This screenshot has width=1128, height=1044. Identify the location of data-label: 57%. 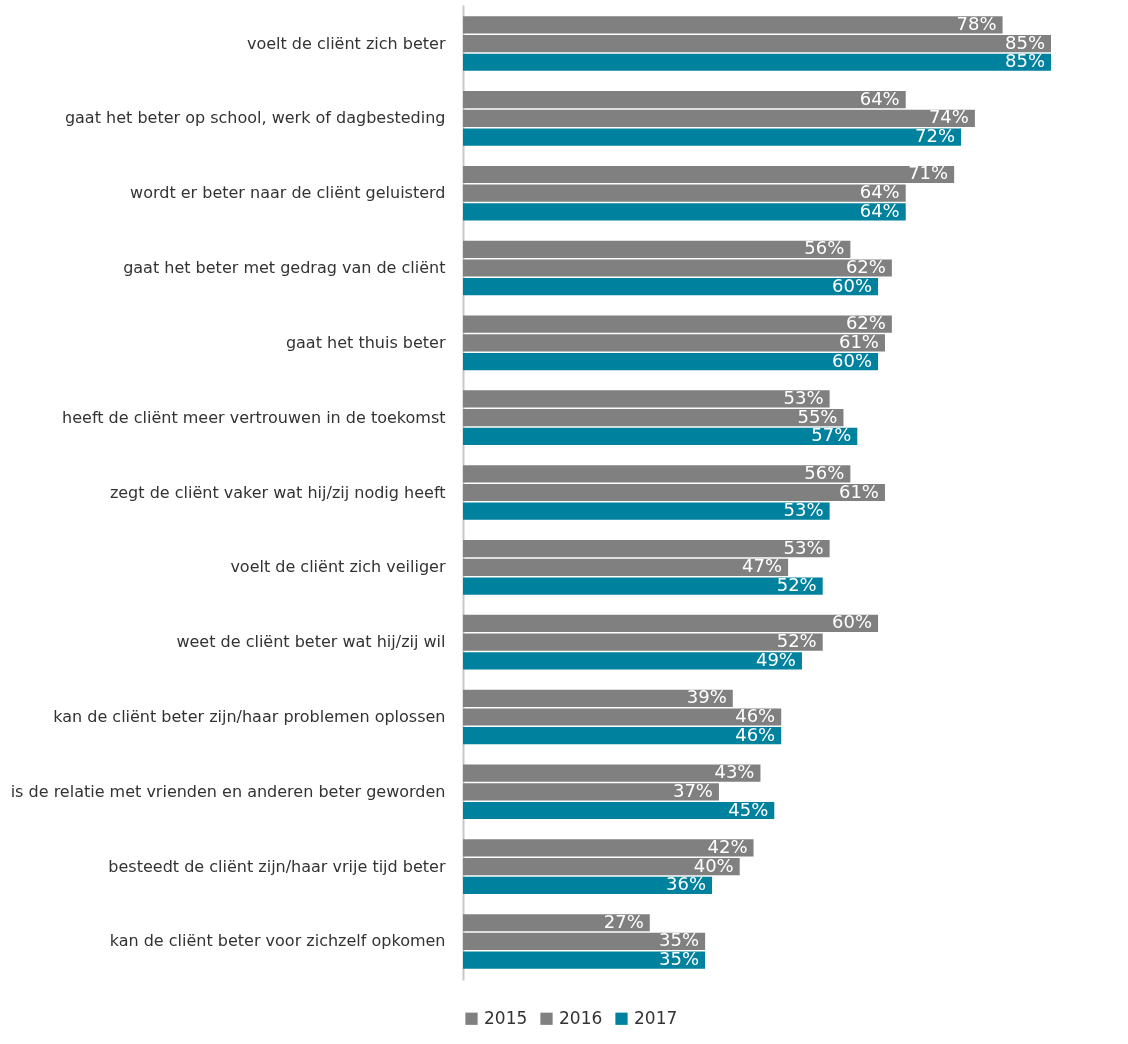
(831, 435).